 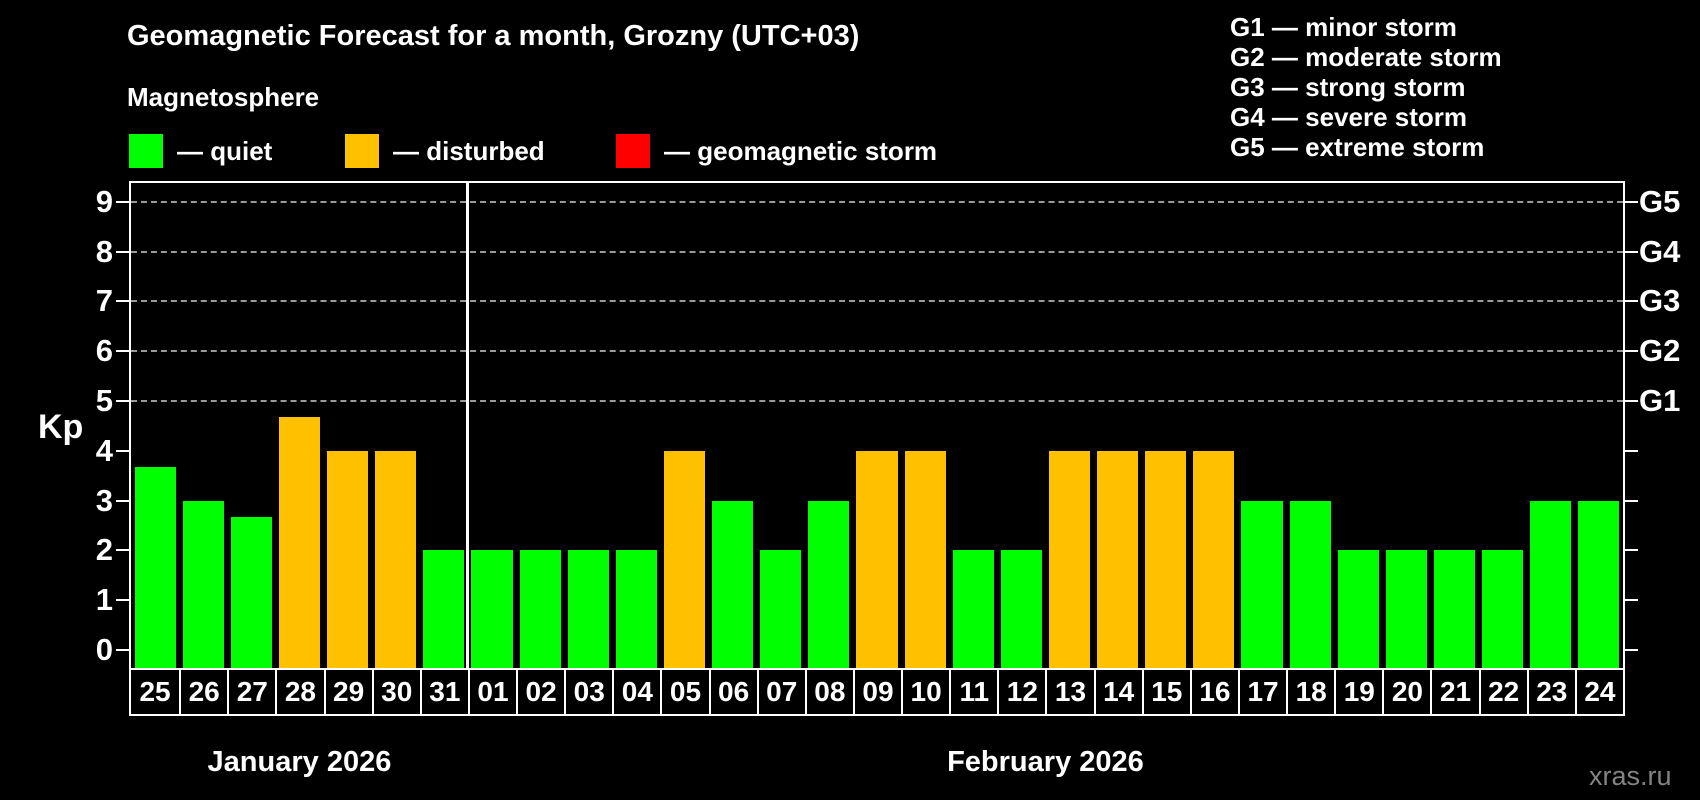 I want to click on date-cell-06: 06, so click(x=732, y=692).